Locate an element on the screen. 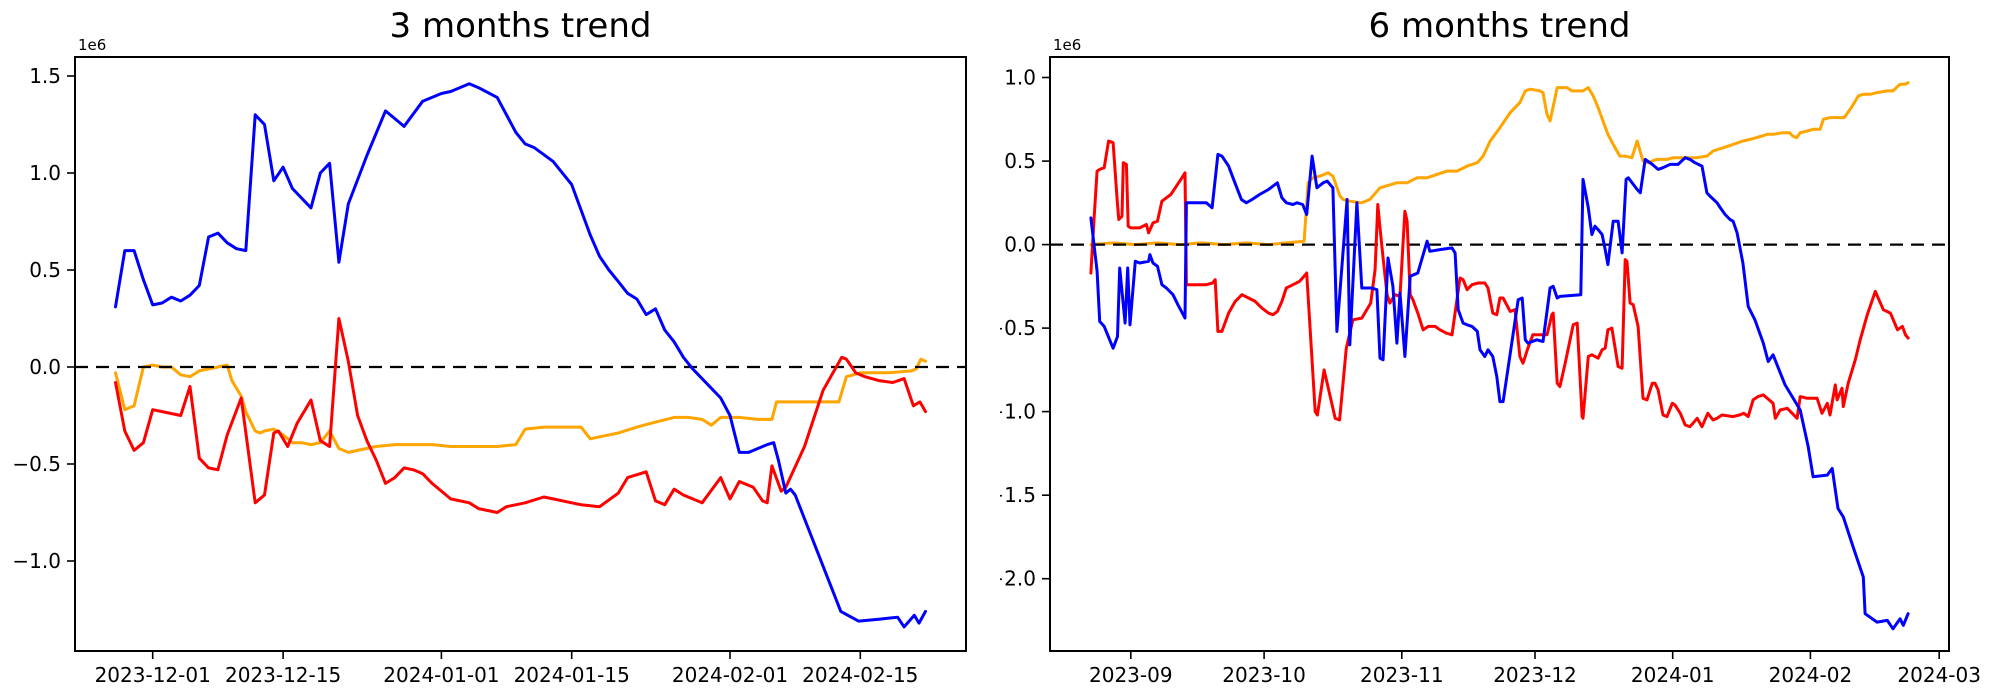 Image resolution: width=2000 pixels, height=700 pixels. chart-title: 6 months trend is located at coordinates (1499, 26).